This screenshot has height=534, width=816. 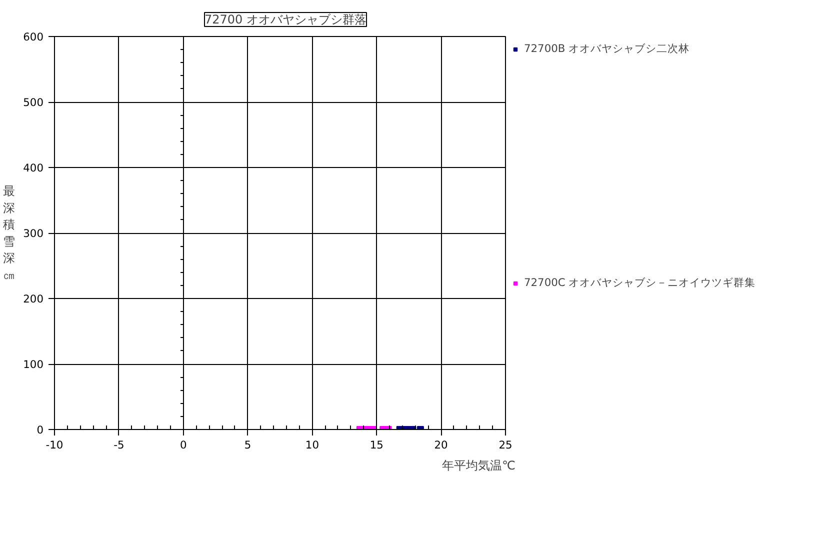 I want to click on y-tick-label: 200, so click(x=33, y=299).